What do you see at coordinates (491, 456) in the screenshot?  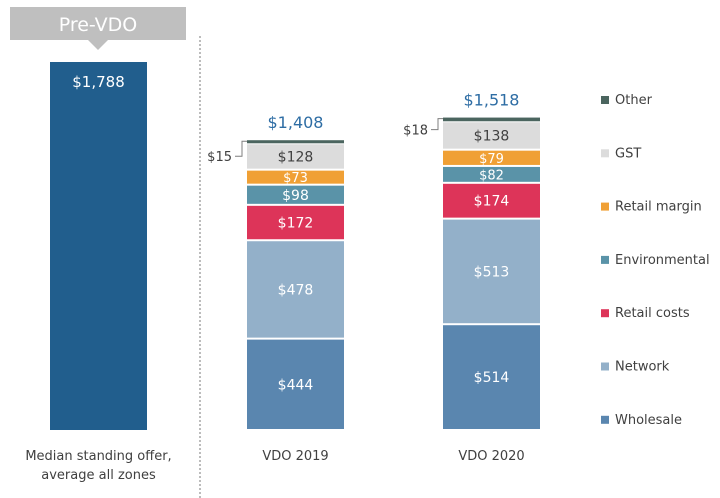 I see `x-axis-label: VDO 2020` at bounding box center [491, 456].